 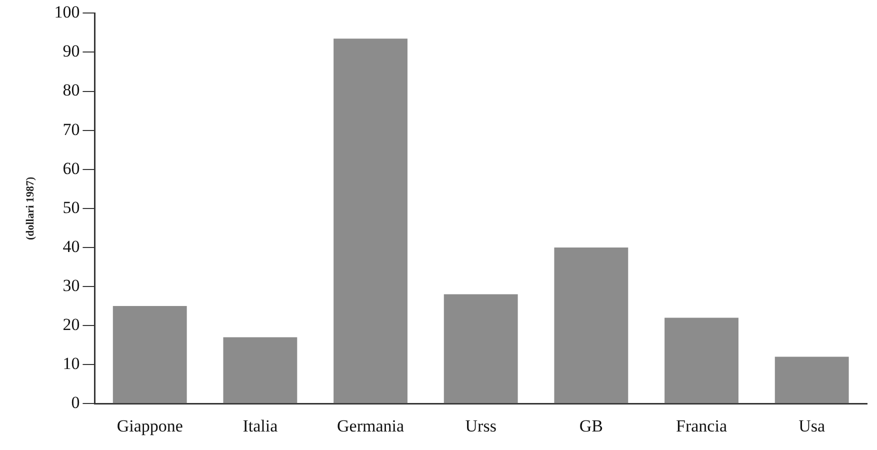 I want to click on y-tick-label: 100, so click(x=67, y=12).